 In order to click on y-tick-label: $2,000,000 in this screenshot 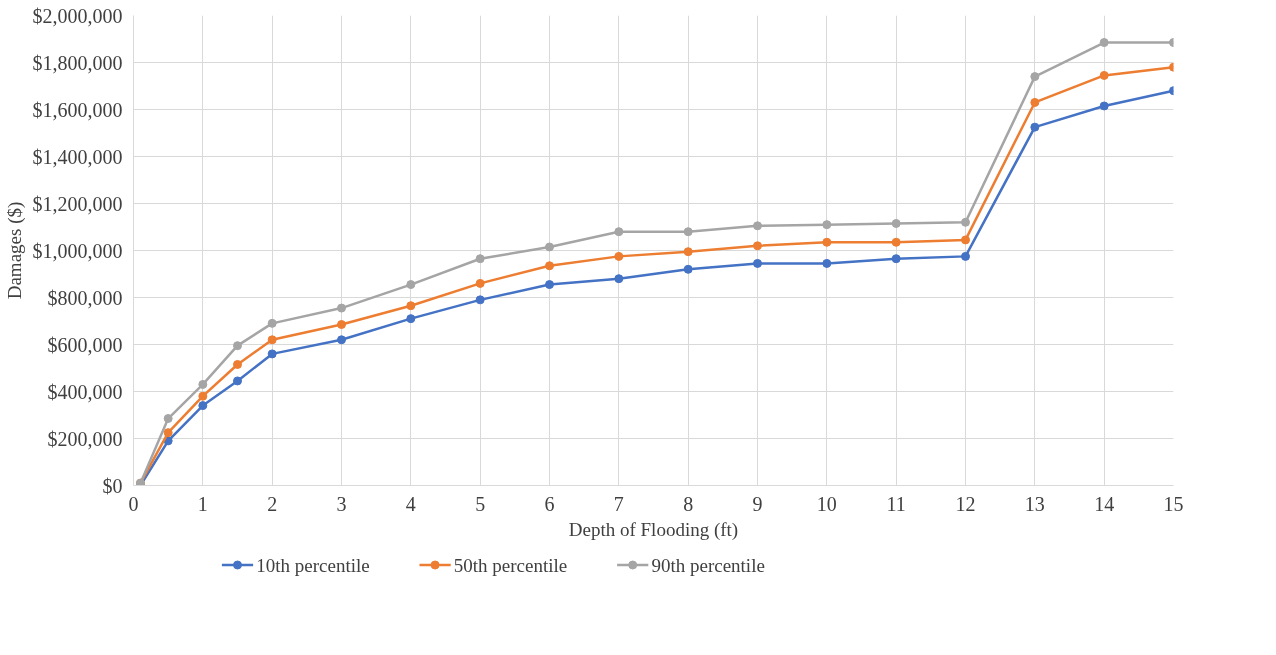, I will do `click(77, 15)`.